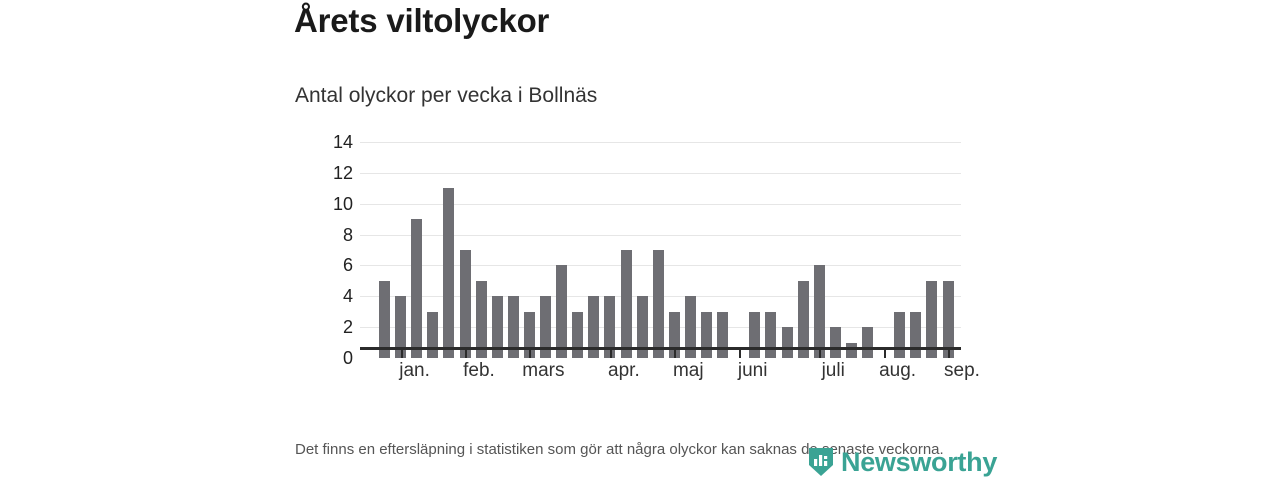 This screenshot has height=480, width=1280. I want to click on x-axis-ticks, so click(660, 354).